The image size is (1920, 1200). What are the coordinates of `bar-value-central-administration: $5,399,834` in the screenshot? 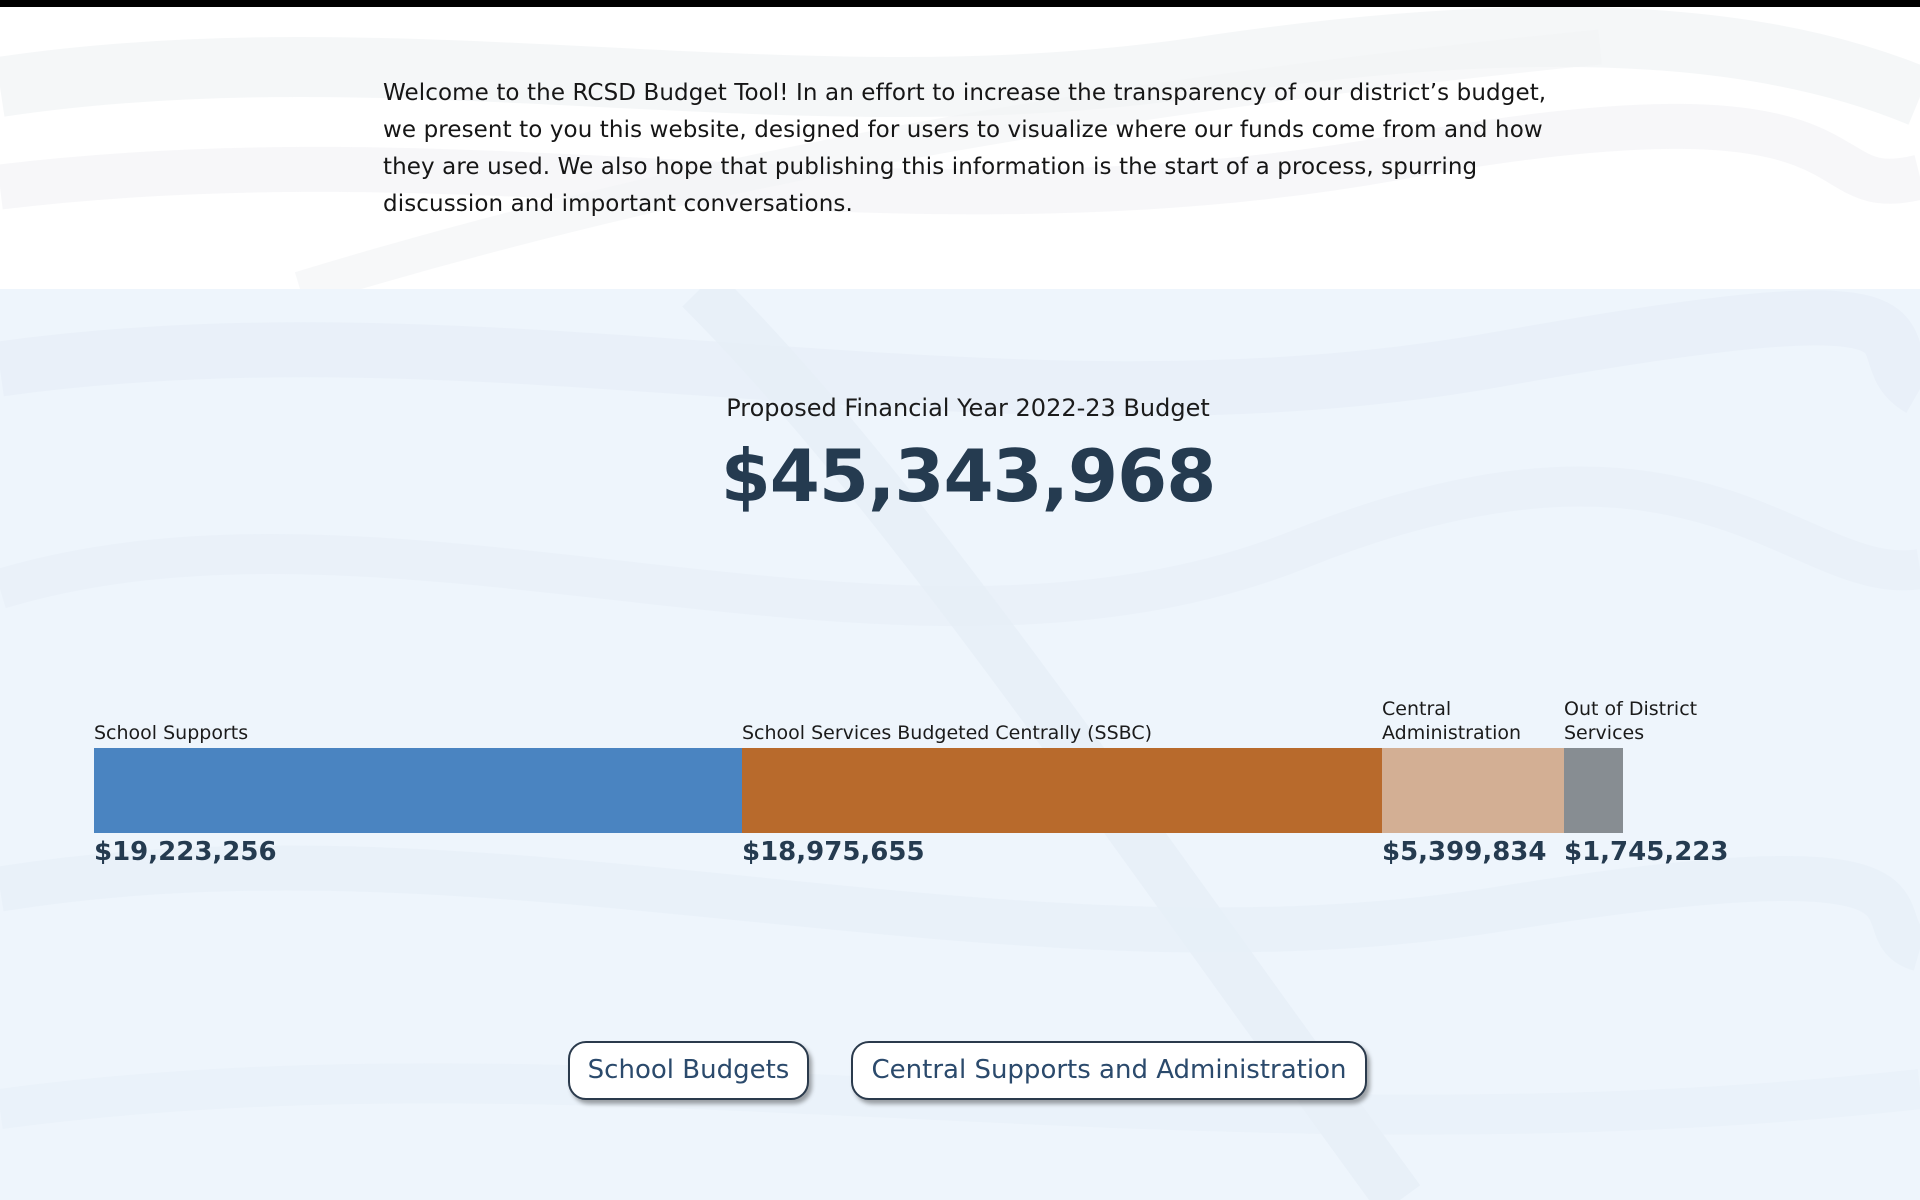 It's located at (1464, 852).